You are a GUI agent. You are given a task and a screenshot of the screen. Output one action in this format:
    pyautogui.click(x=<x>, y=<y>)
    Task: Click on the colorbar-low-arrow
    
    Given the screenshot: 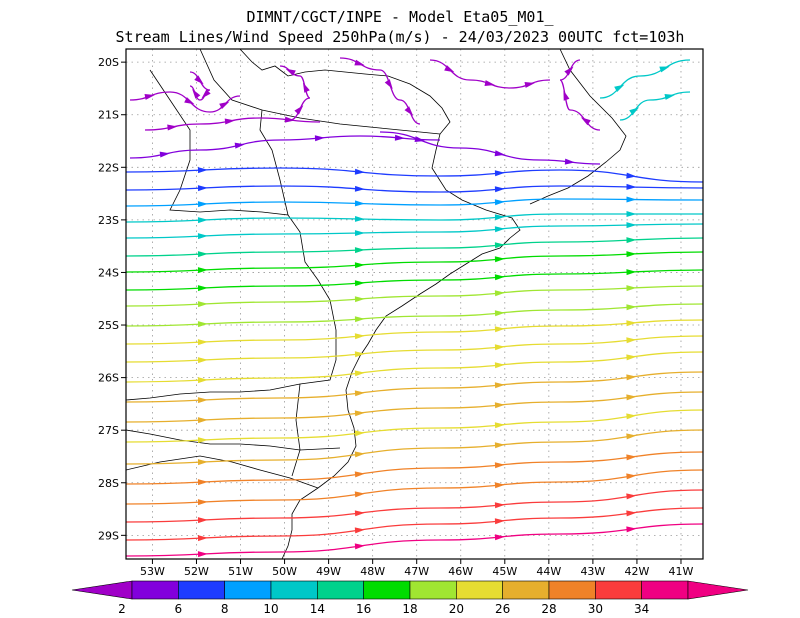 What is the action you would take?
    pyautogui.click(x=102, y=590)
    